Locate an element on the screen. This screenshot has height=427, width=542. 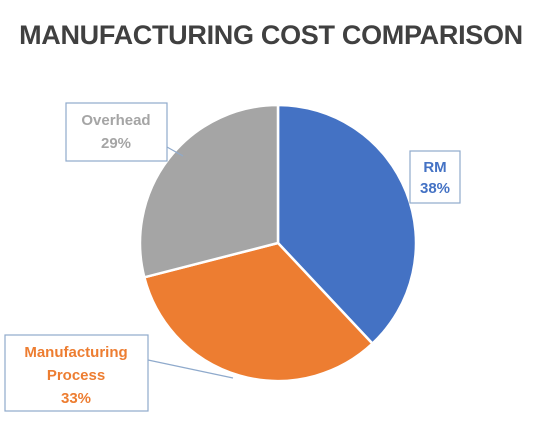
slice-label-manufacturing: Manufacturing is located at coordinates (75, 352).